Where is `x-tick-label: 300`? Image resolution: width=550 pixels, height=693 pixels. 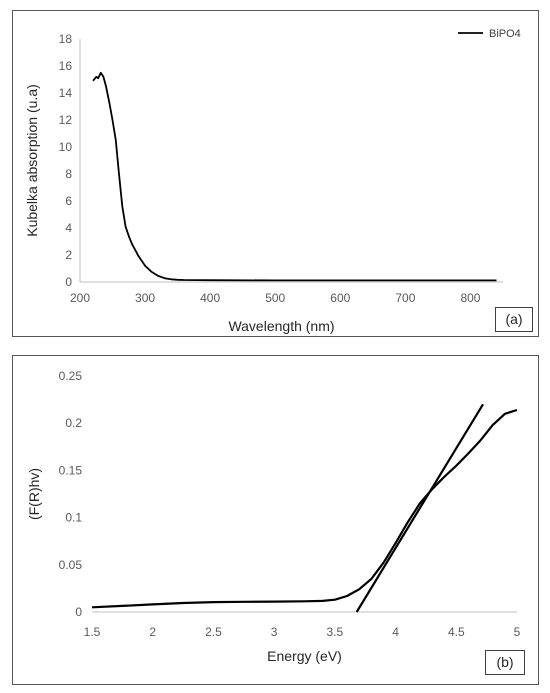 x-tick-label: 300 is located at coordinates (145, 298).